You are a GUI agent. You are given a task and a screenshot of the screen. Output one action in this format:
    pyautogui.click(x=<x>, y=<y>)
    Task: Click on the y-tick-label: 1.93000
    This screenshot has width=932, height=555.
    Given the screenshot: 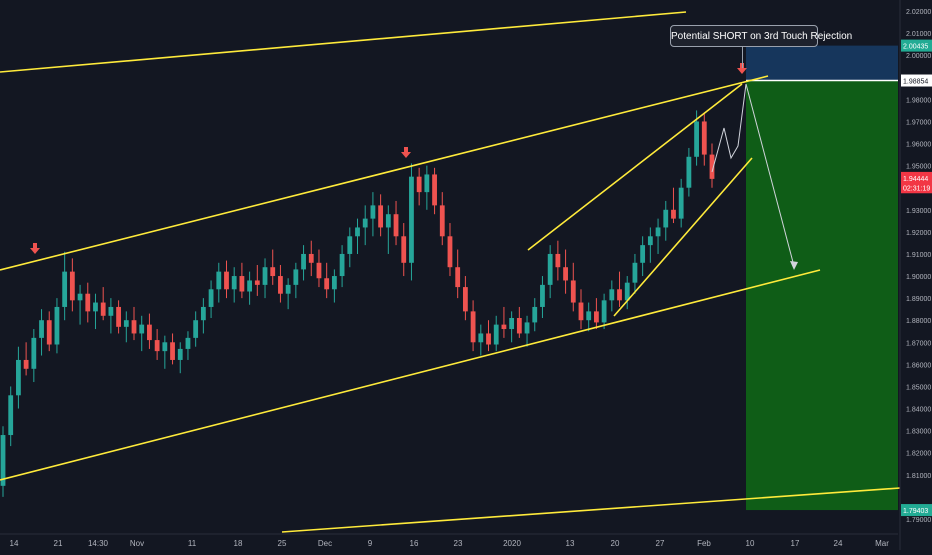 What is the action you would take?
    pyautogui.click(x=918, y=211)
    